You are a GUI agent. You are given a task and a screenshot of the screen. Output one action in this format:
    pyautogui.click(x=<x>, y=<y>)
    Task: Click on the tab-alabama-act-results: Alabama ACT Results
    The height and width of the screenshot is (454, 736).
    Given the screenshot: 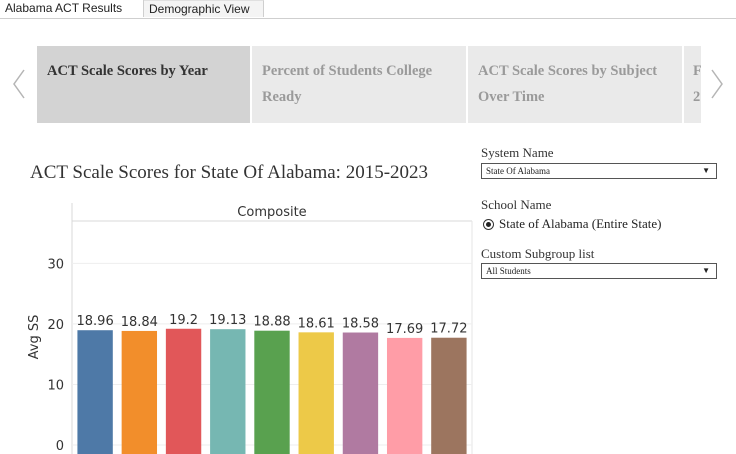 What is the action you would take?
    pyautogui.click(x=72, y=8)
    